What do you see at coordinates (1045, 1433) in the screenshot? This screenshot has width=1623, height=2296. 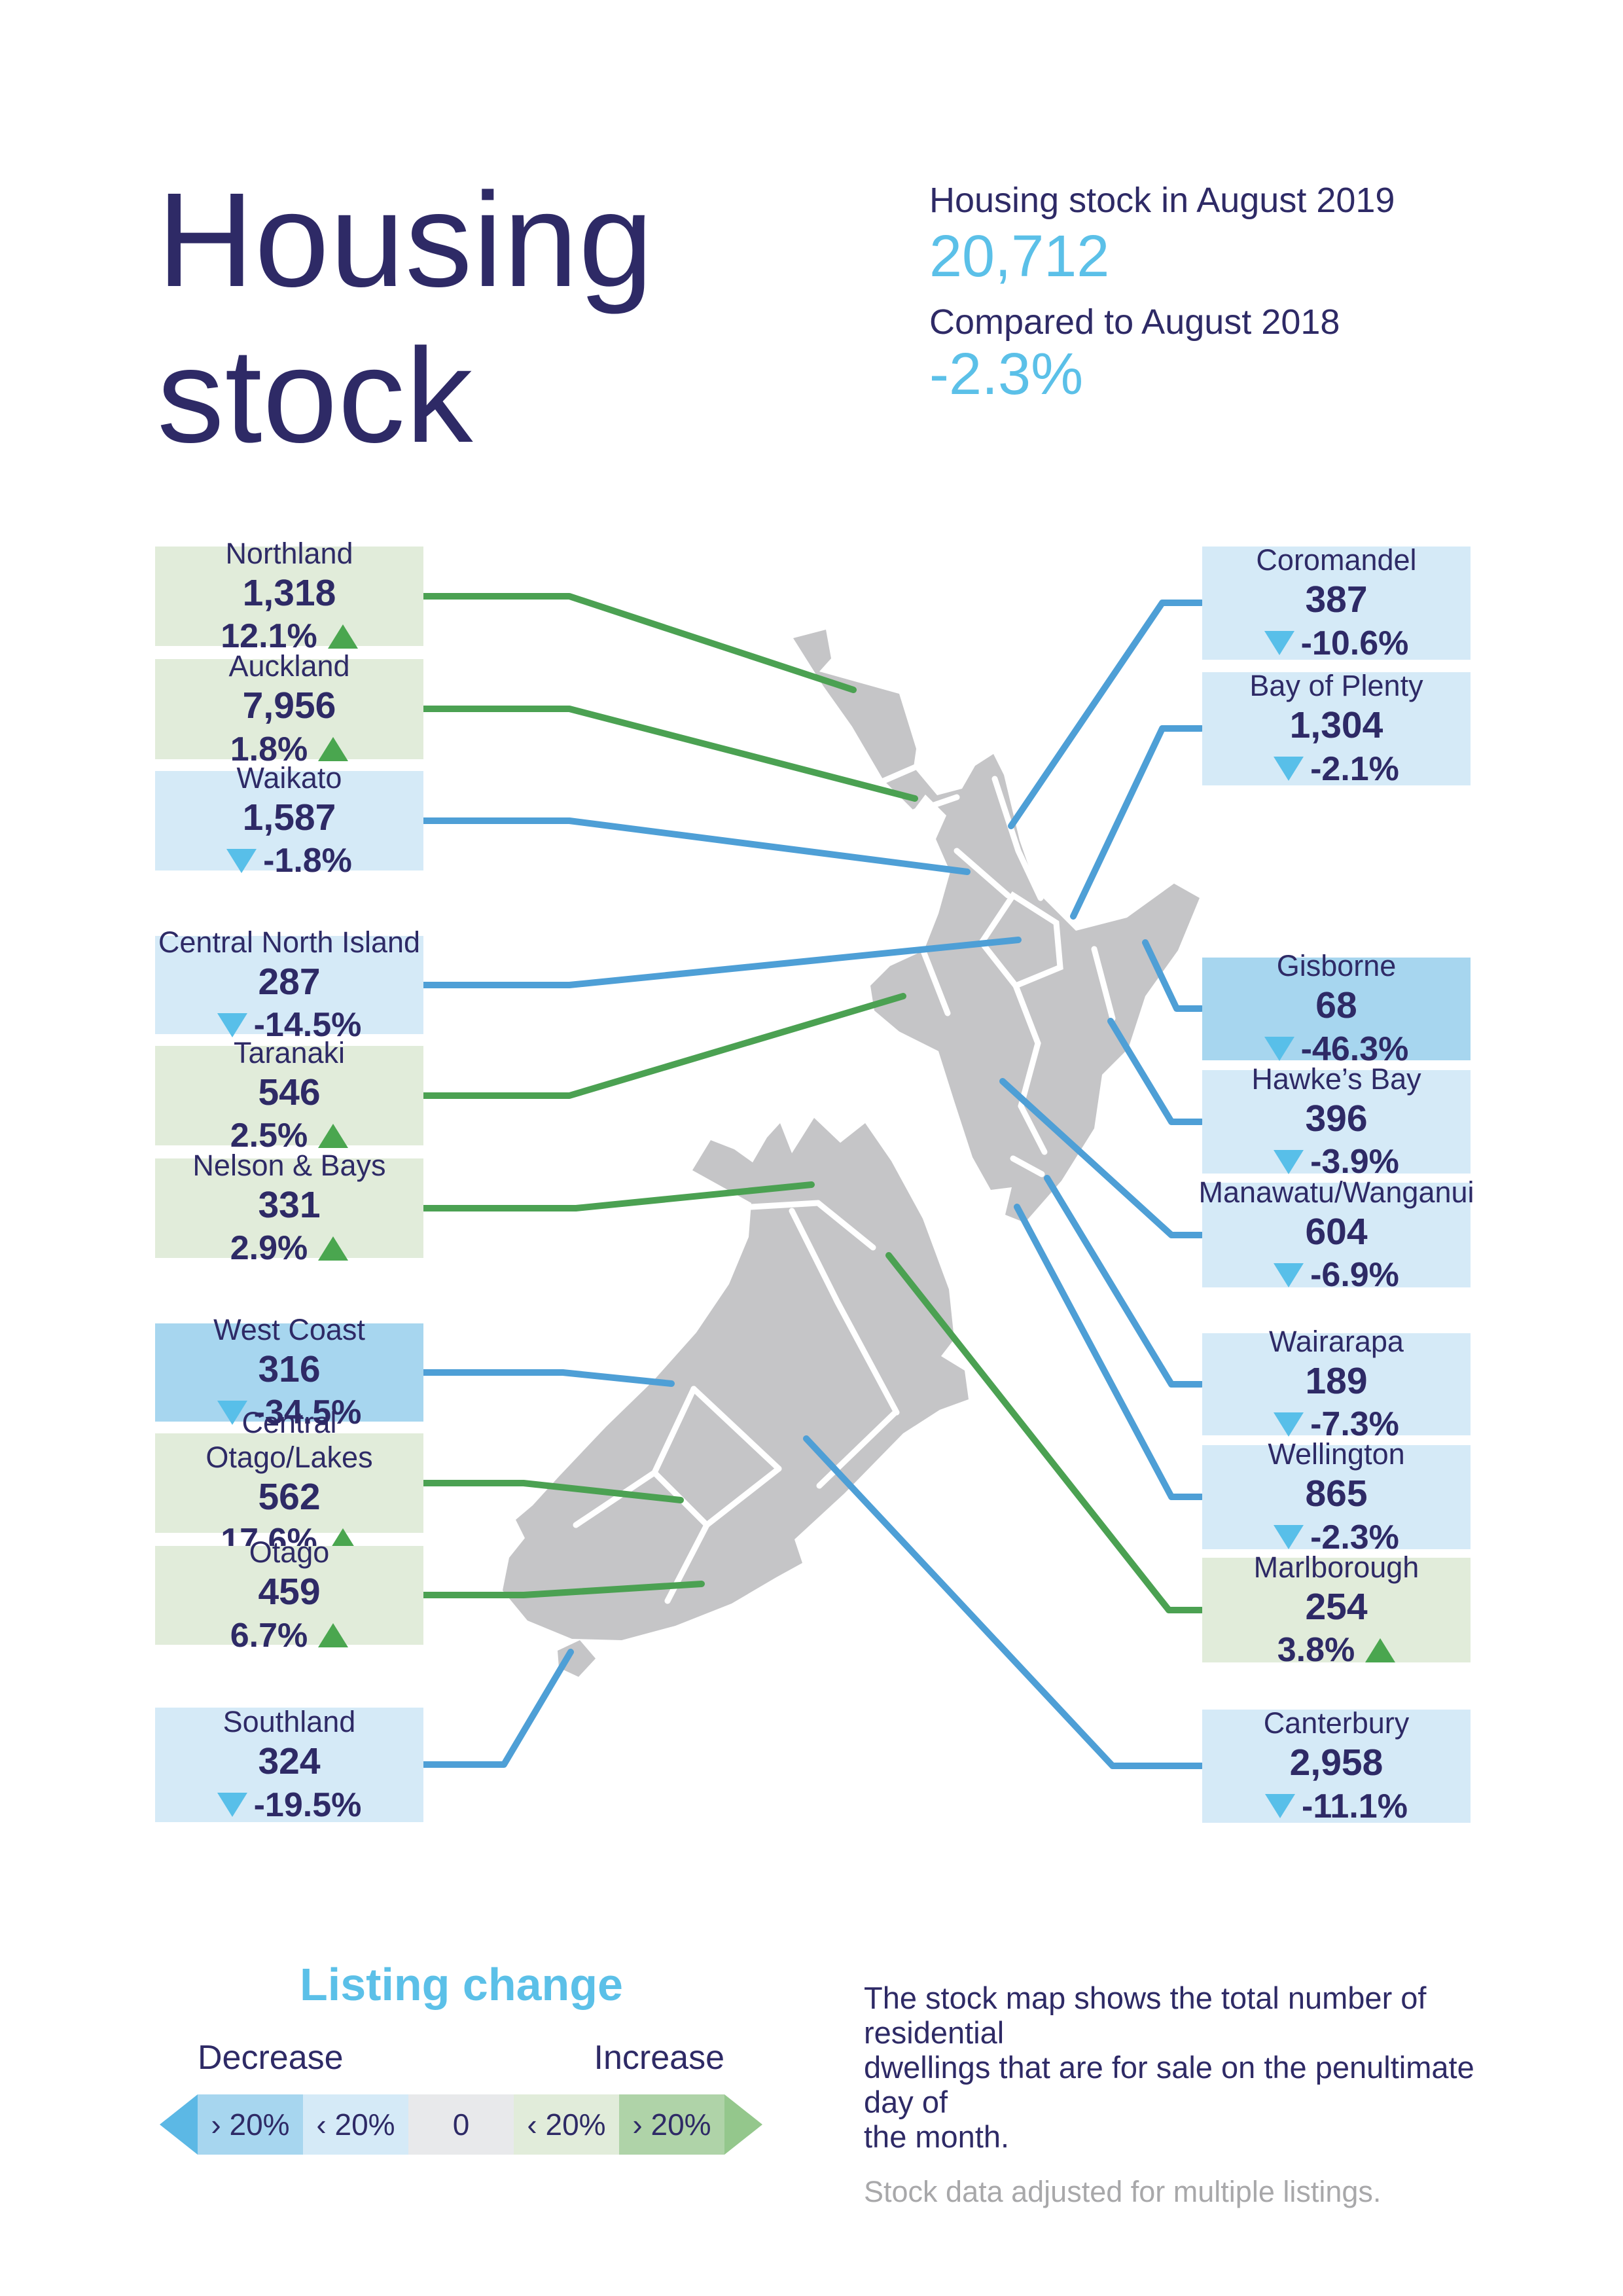 I see `connector-line-marlborough` at bounding box center [1045, 1433].